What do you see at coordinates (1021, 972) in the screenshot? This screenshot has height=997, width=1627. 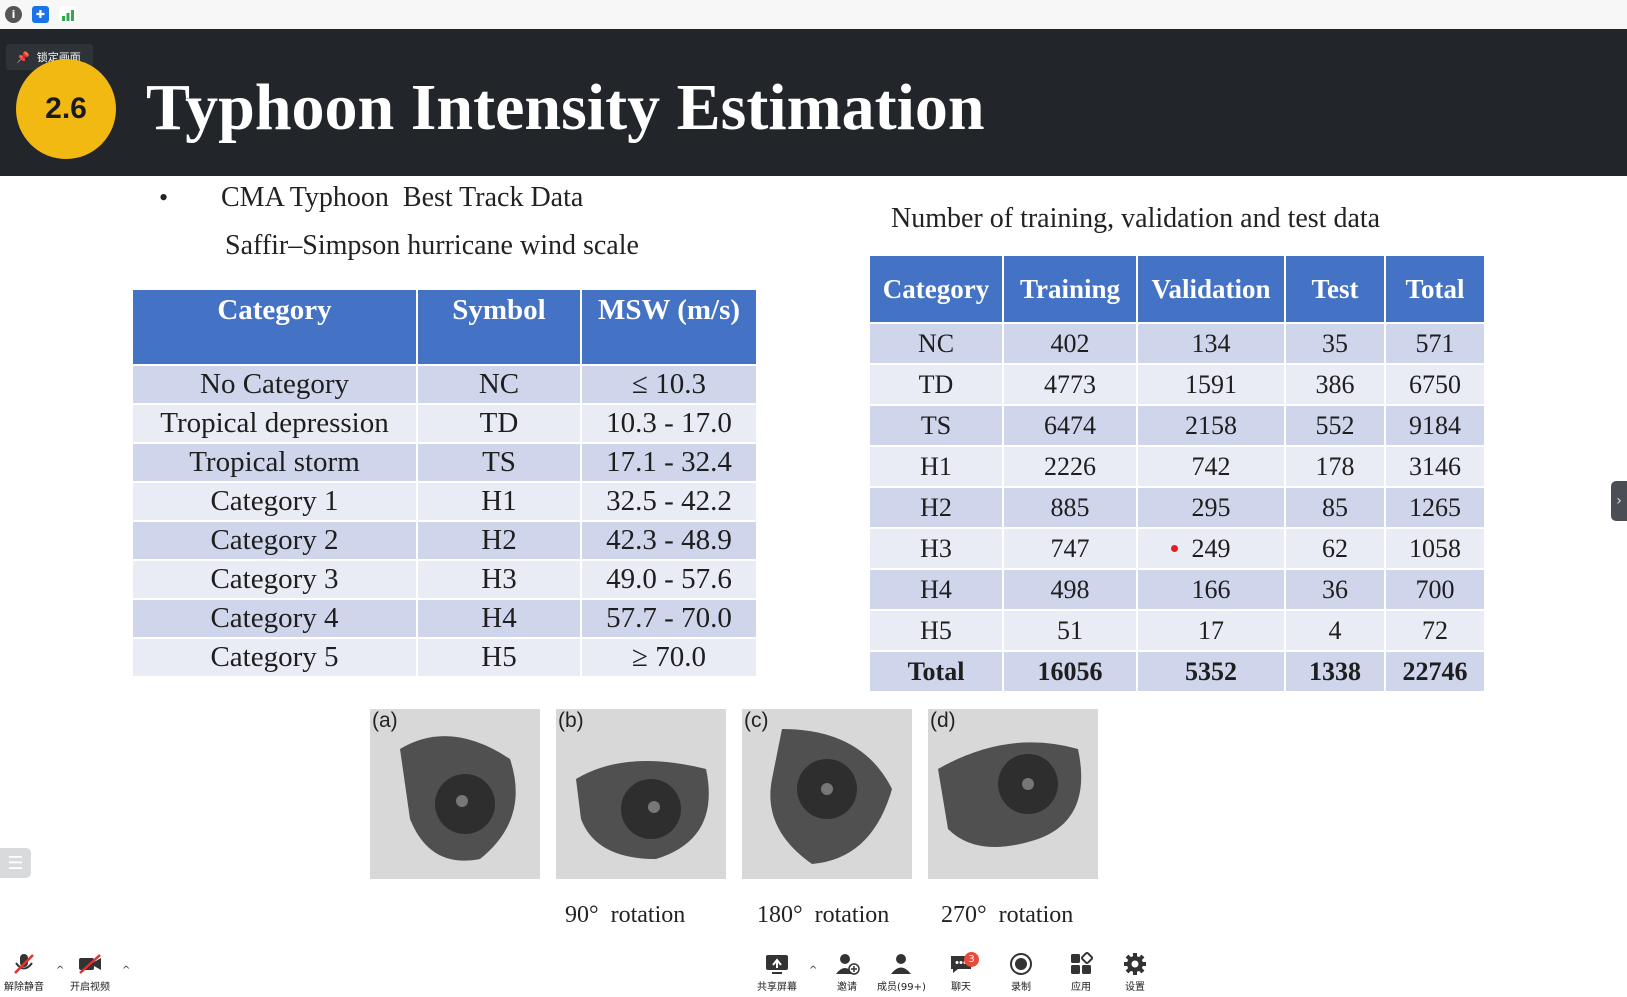 I see `record-button: 录制` at bounding box center [1021, 972].